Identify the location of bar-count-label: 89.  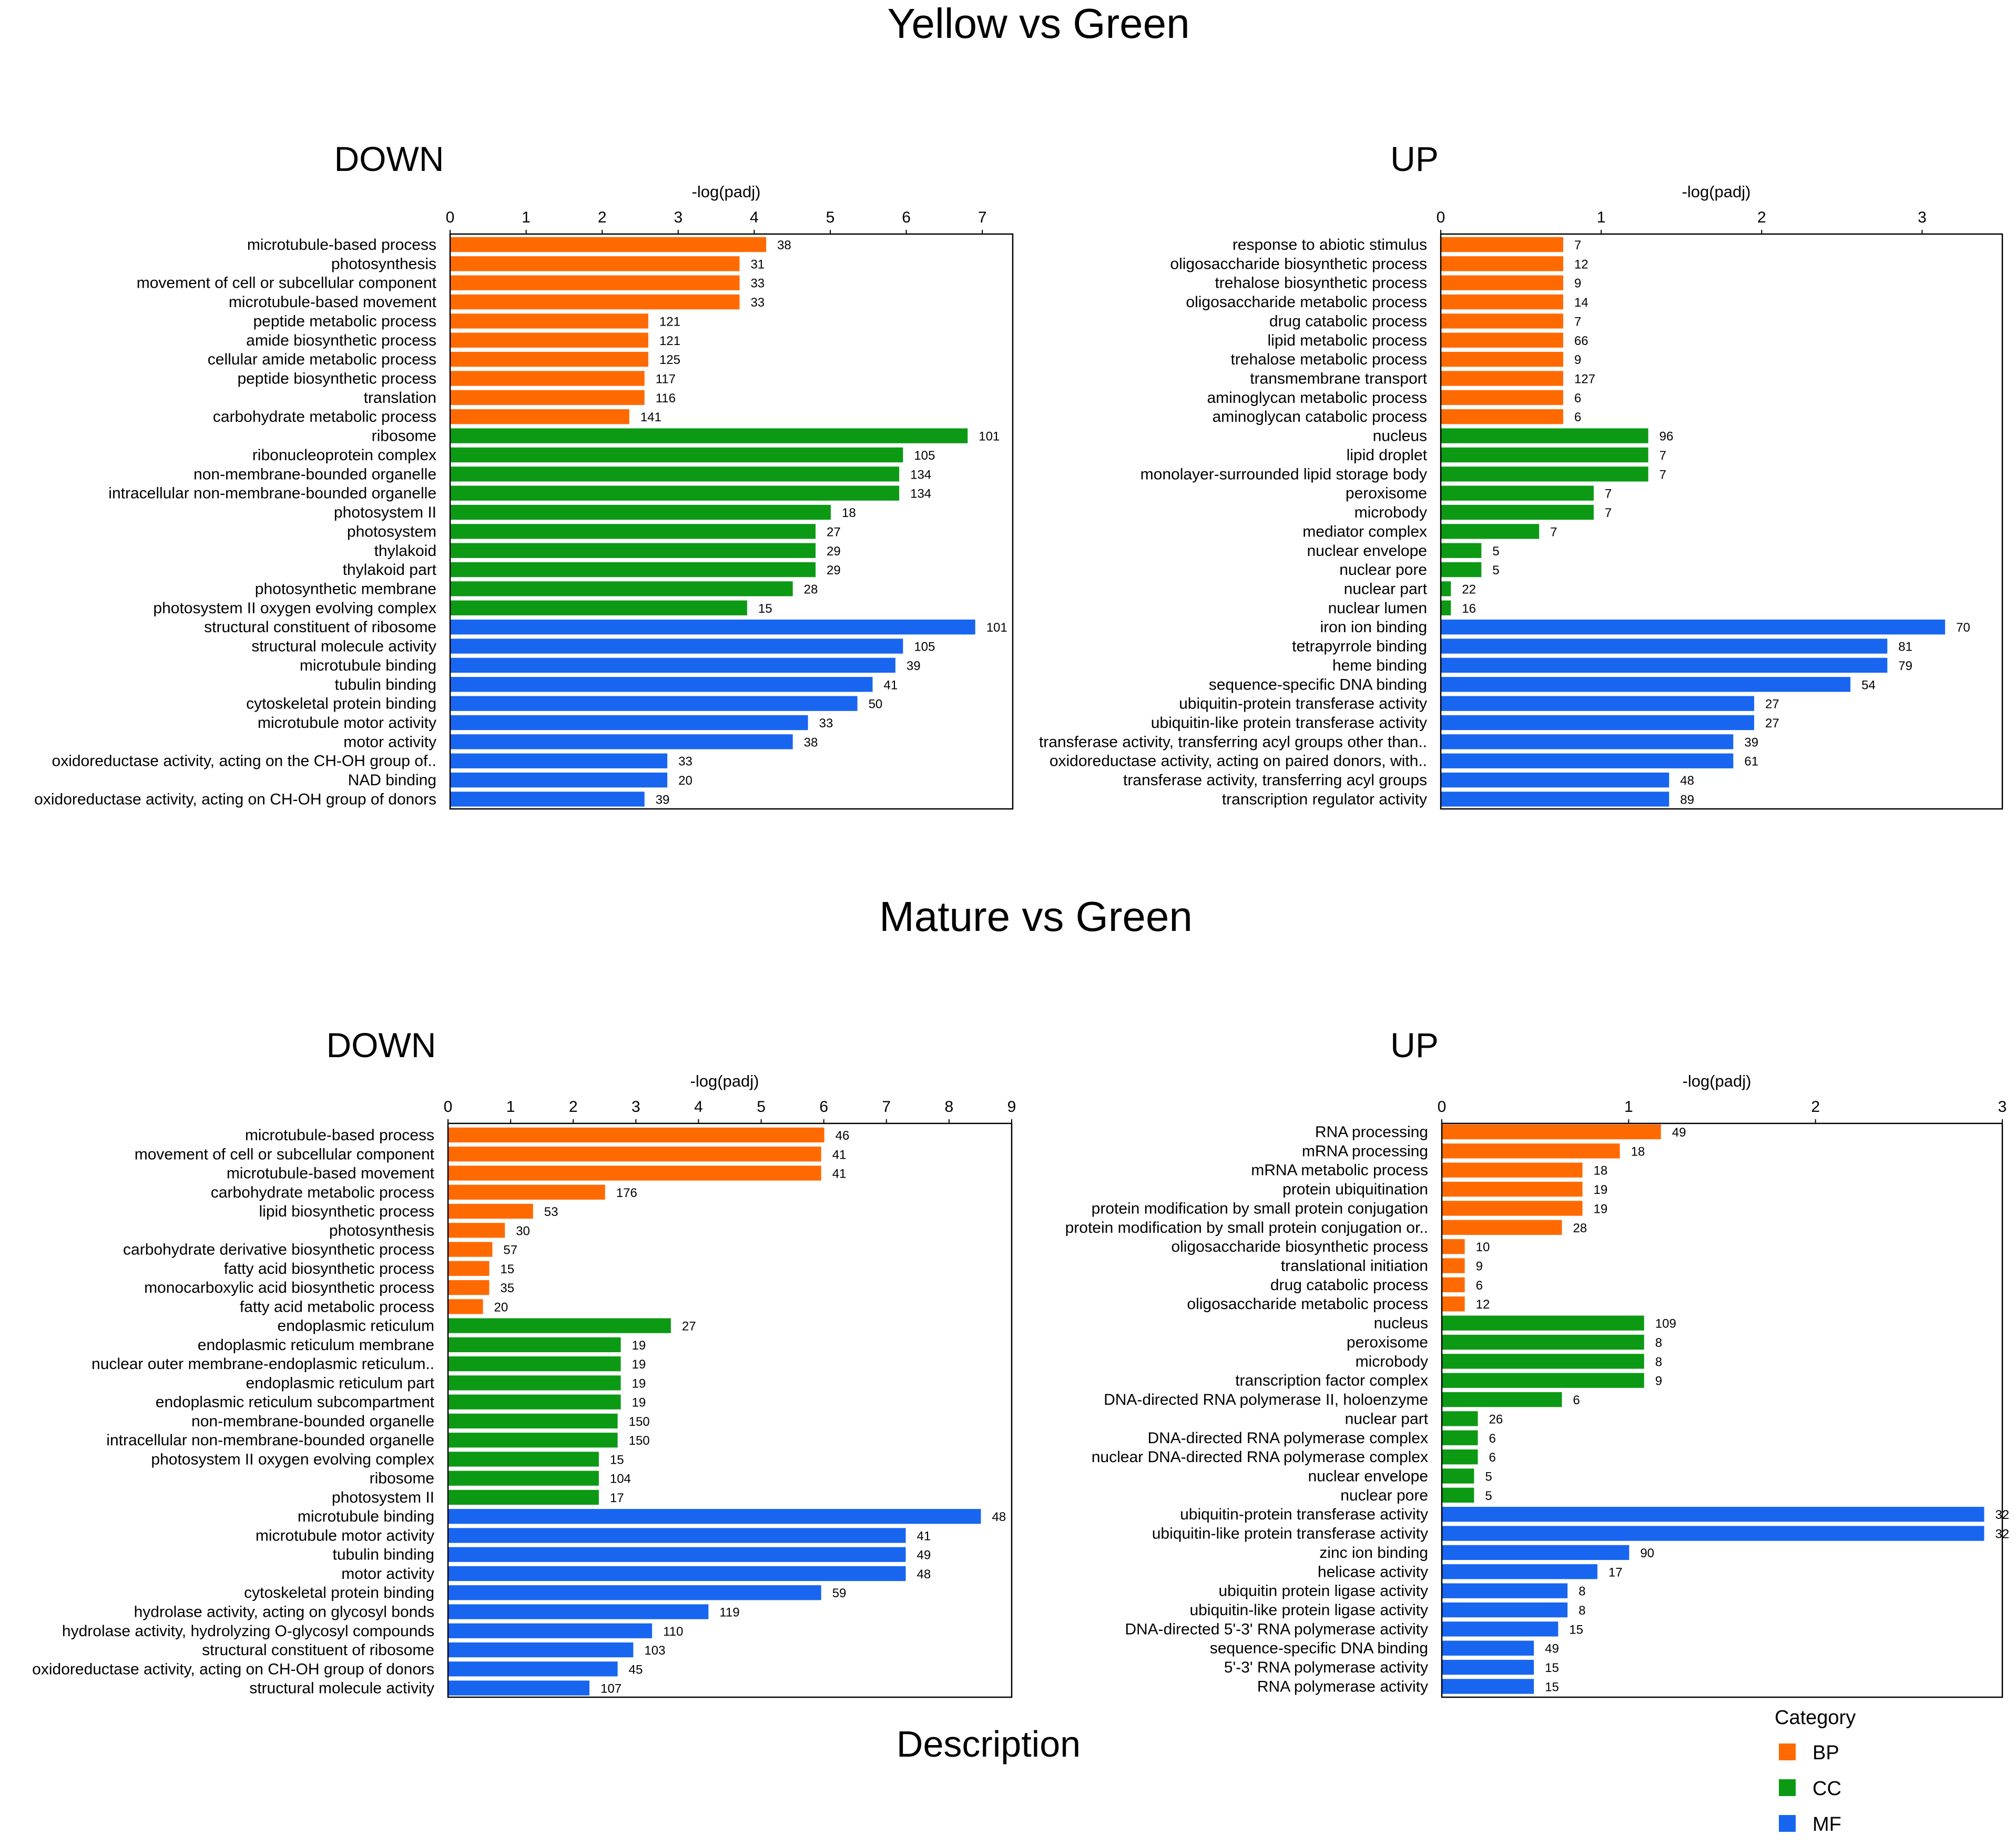
(1687, 800).